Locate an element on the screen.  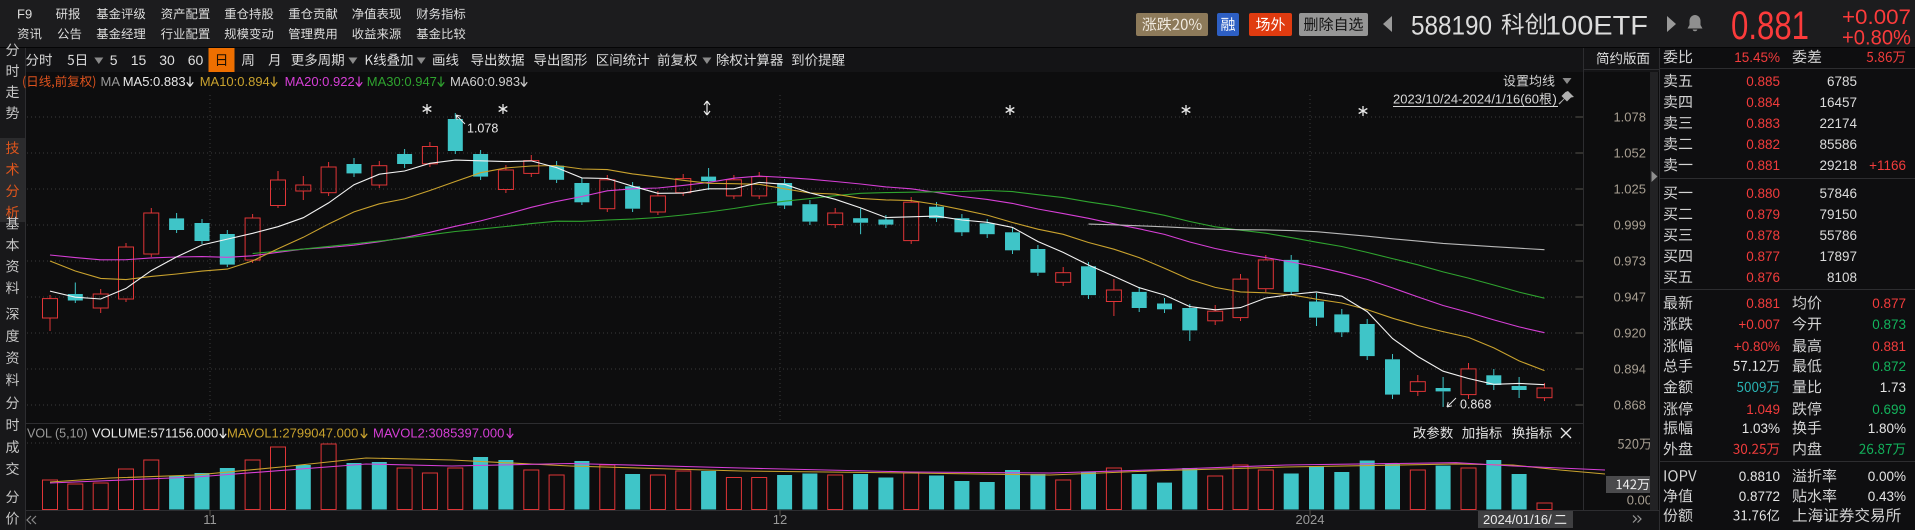
svg-text: 0.883 is located at coordinates (1763, 123).